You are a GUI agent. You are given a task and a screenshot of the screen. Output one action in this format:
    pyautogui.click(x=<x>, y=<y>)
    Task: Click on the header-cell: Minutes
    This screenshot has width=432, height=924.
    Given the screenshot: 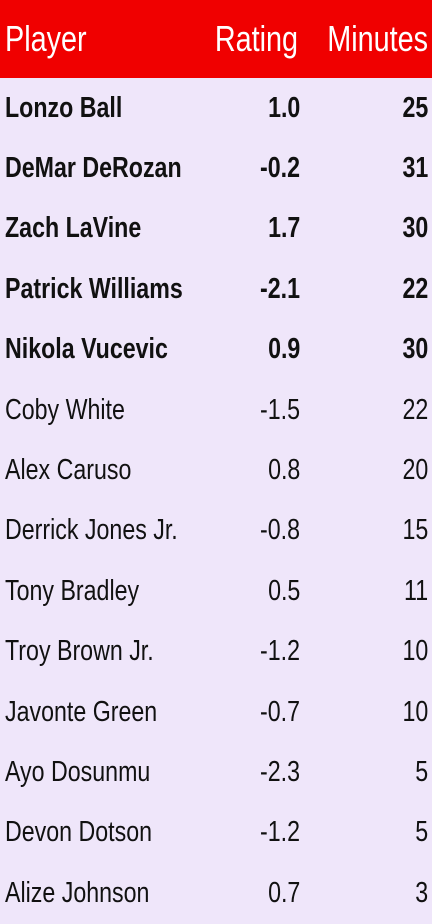 What is the action you would take?
    pyautogui.click(x=365, y=39)
    